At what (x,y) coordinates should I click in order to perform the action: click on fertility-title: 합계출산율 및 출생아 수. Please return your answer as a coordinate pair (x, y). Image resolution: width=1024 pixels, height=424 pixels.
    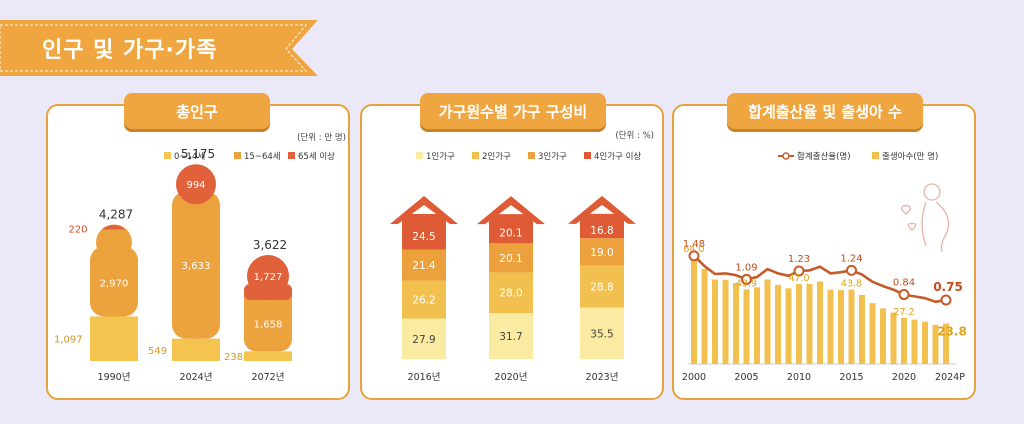
    Looking at the image, I should click on (825, 111).